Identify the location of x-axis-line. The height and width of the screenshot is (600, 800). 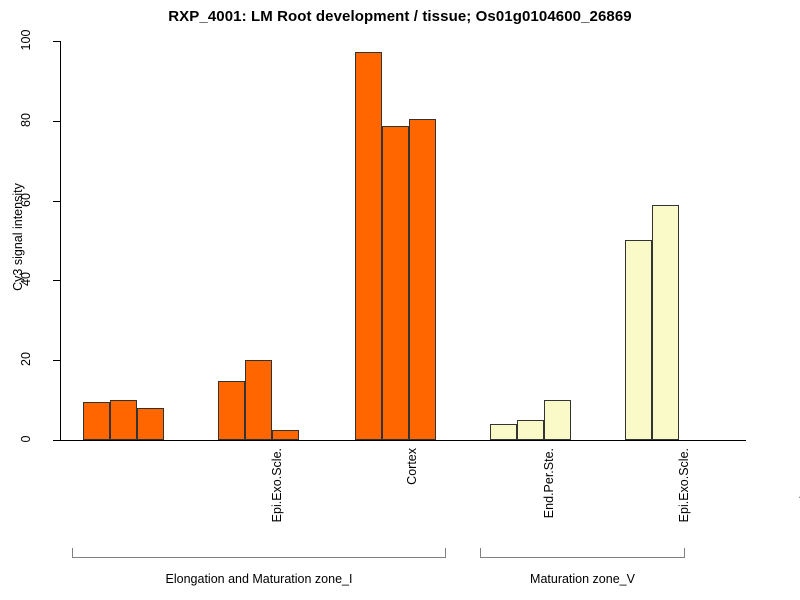
(403, 440).